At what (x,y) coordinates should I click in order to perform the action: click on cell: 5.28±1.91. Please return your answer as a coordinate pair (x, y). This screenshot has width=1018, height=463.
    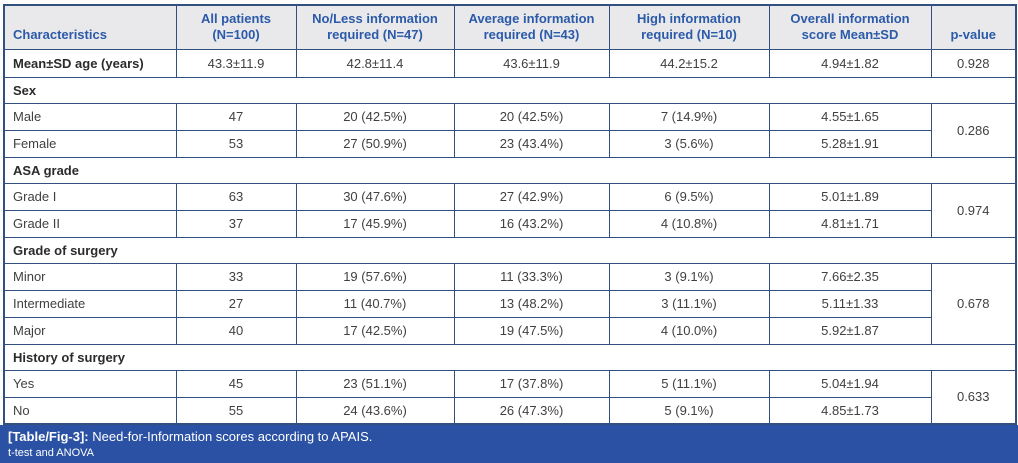
    Looking at the image, I should click on (850, 143).